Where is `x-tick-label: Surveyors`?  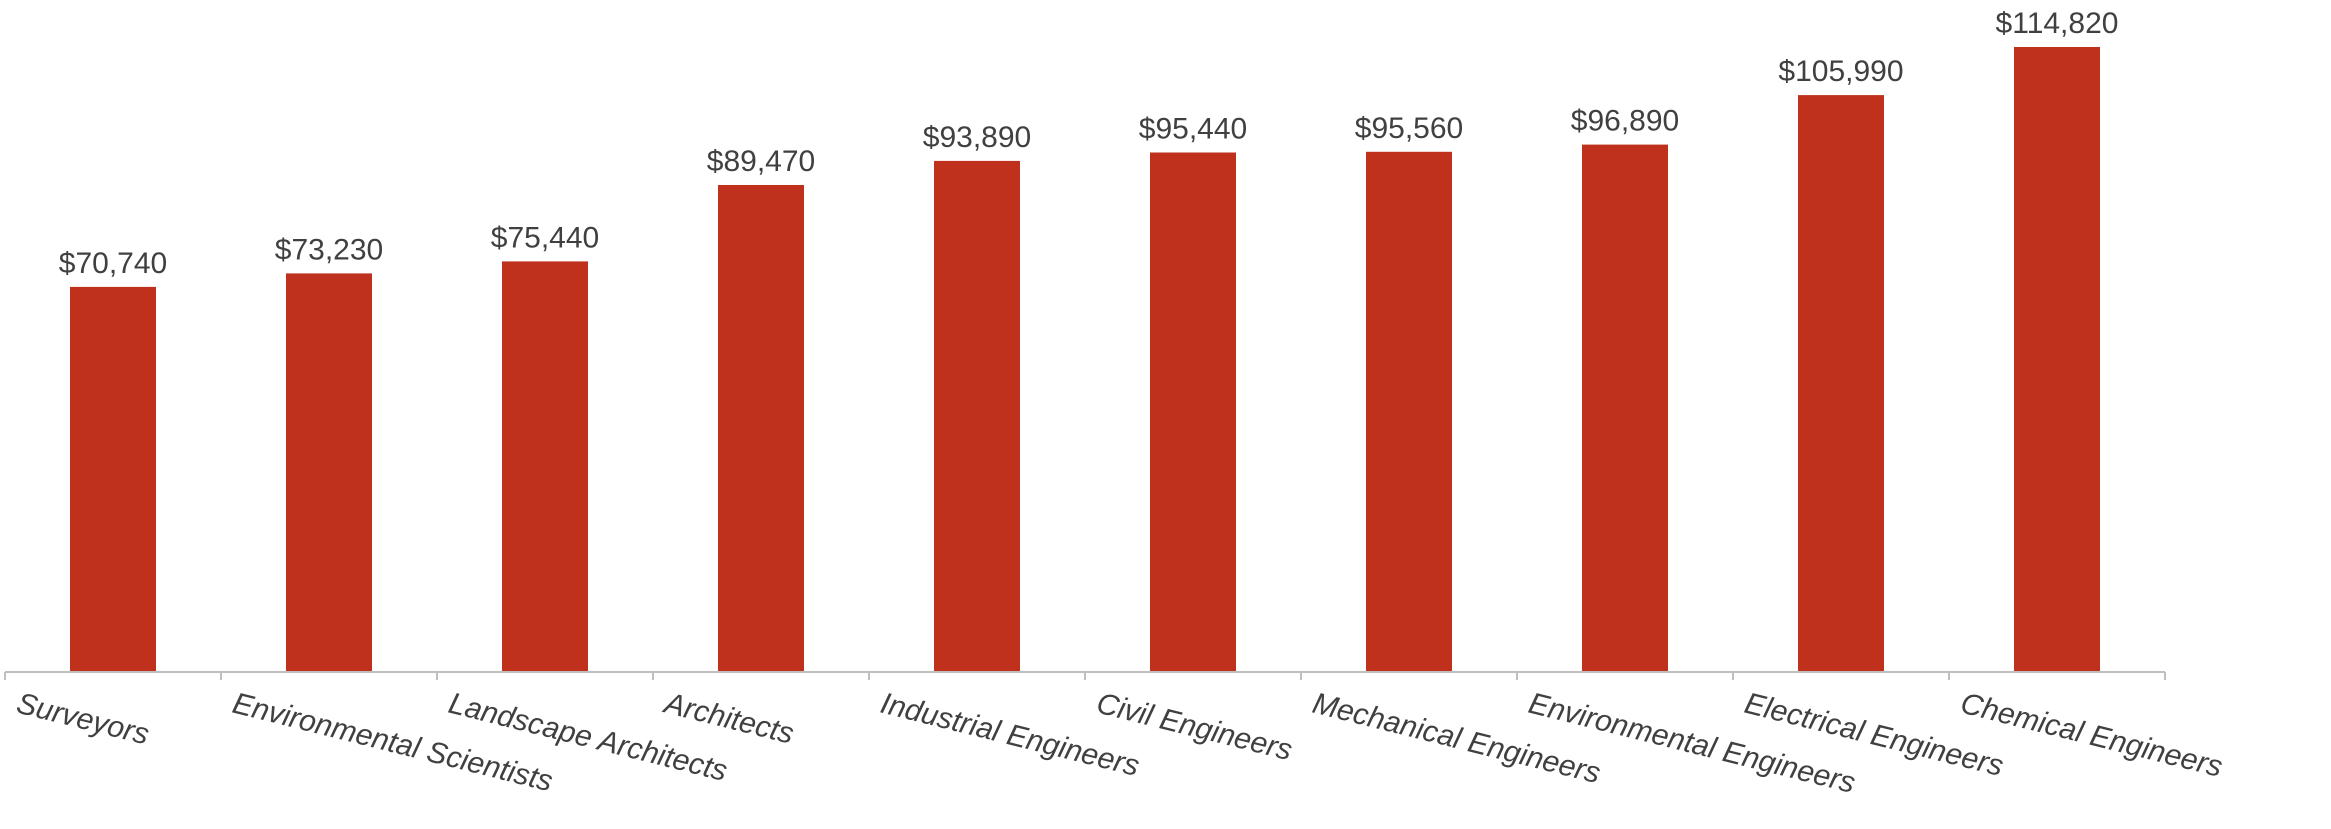 x-tick-label: Surveyors is located at coordinates (82, 719).